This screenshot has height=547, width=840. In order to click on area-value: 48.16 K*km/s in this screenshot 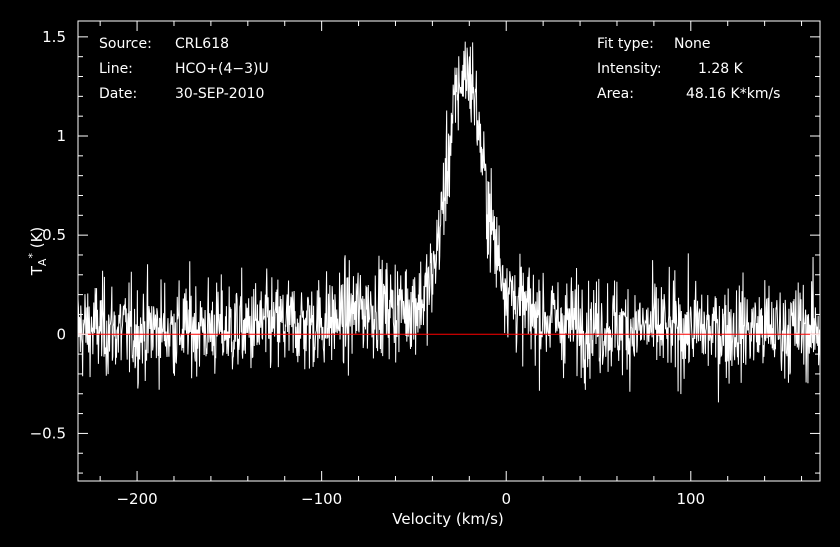, I will do `click(733, 94)`.